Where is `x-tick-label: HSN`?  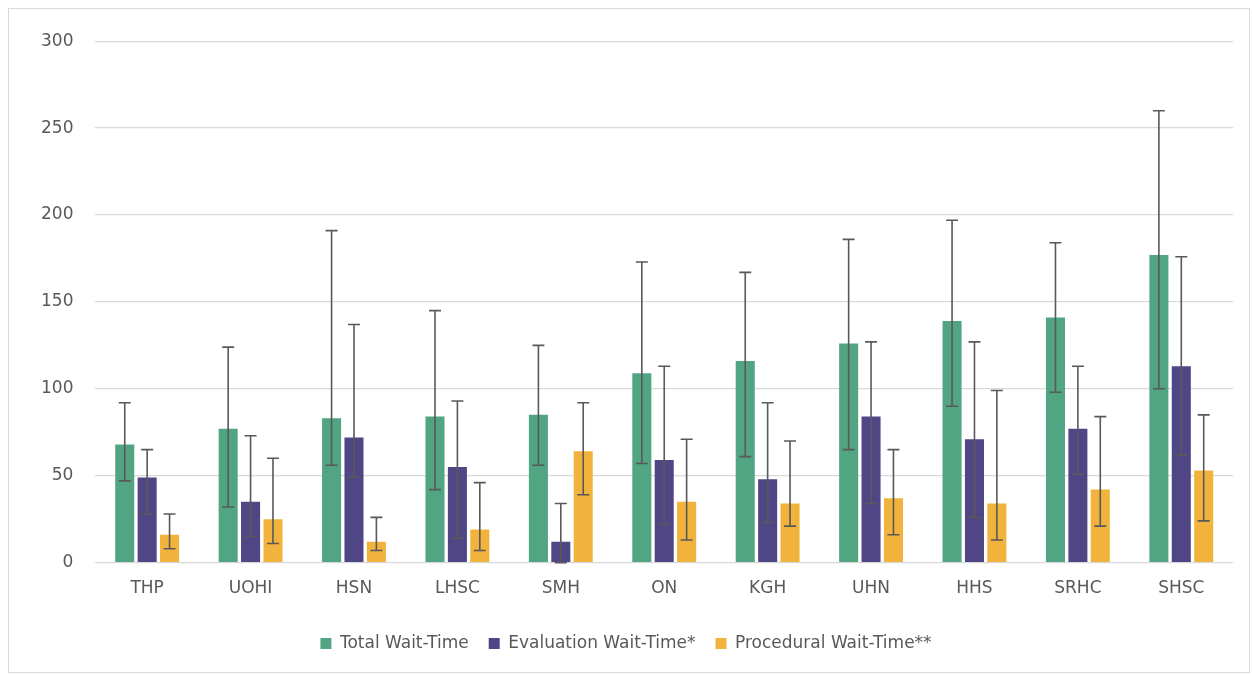 x-tick-label: HSN is located at coordinates (354, 587).